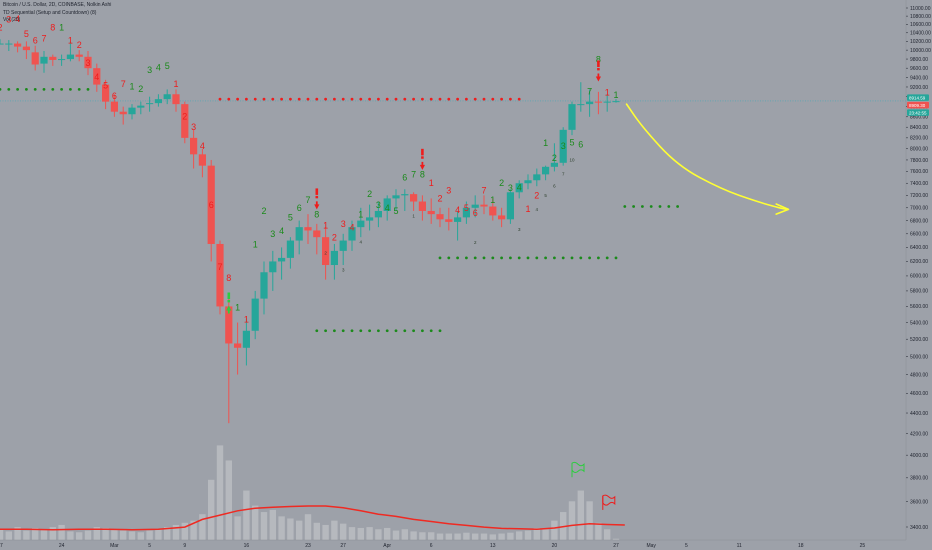 The height and width of the screenshot is (550, 932). Describe the element at coordinates (247, 546) in the screenshot. I see `time-tick-label: 16` at that location.